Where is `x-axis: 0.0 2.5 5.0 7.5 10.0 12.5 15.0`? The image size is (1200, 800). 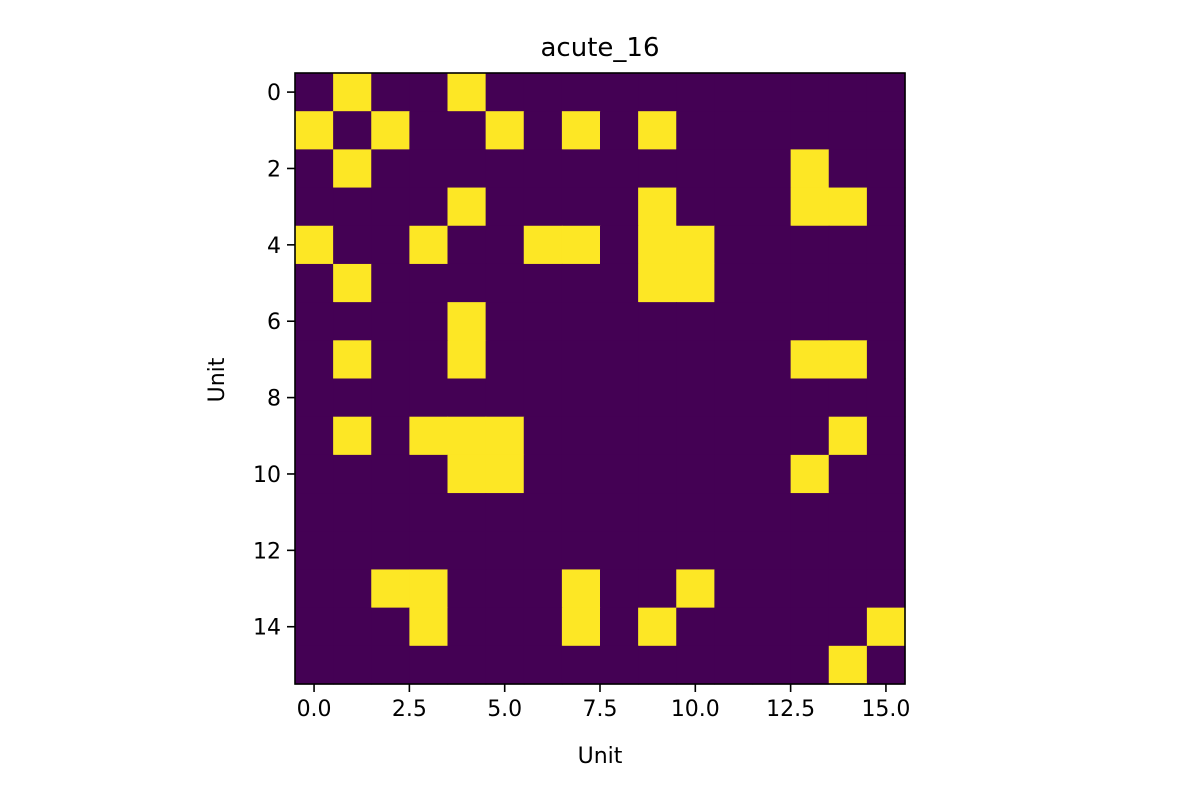 x-axis: 0.0 2.5 5.0 7.5 10.0 12.5 15.0 is located at coordinates (603, 703).